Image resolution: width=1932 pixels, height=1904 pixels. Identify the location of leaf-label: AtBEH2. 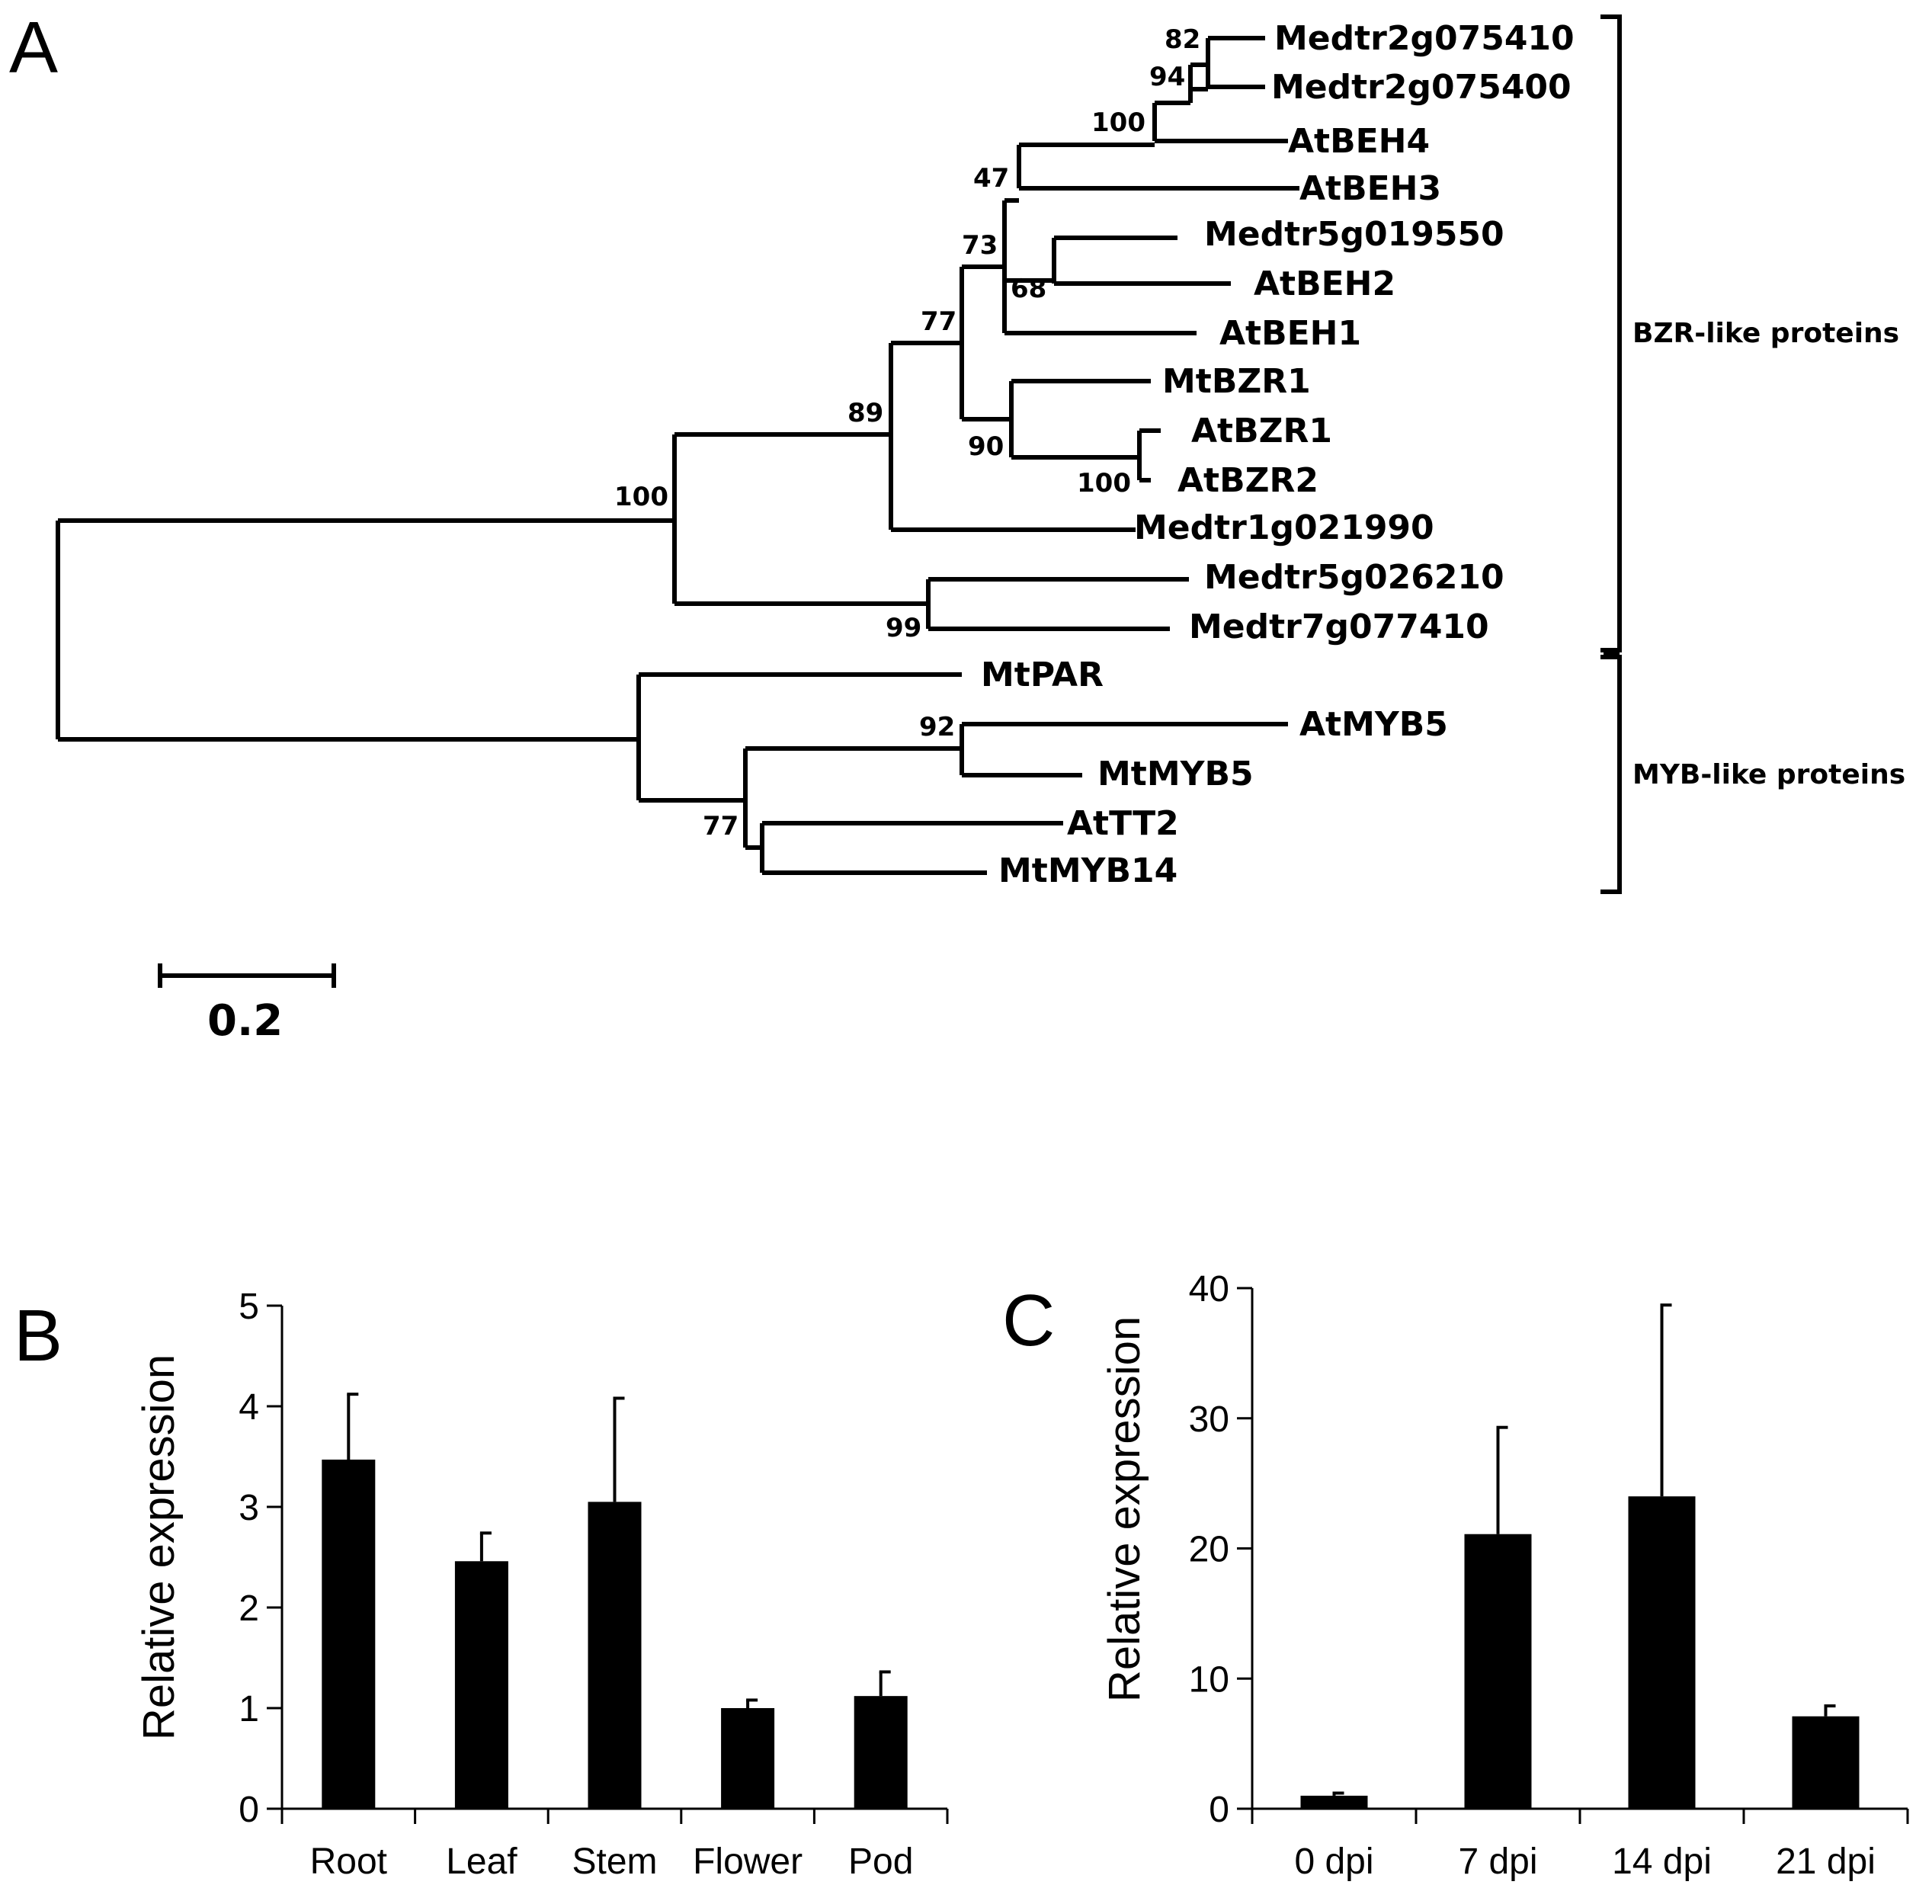
(1324, 283).